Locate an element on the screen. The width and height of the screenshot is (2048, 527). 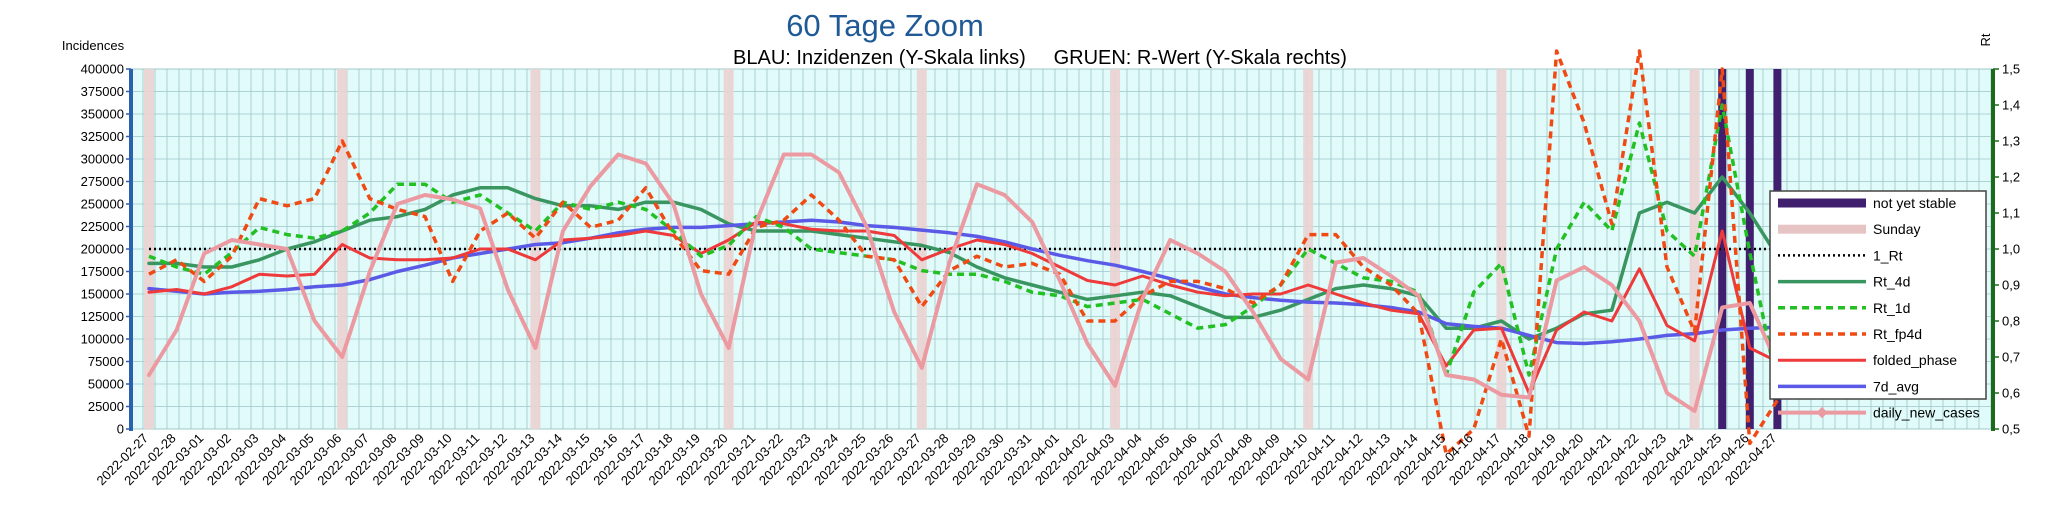
right-tick-label: 0,8 is located at coordinates (2011, 321).